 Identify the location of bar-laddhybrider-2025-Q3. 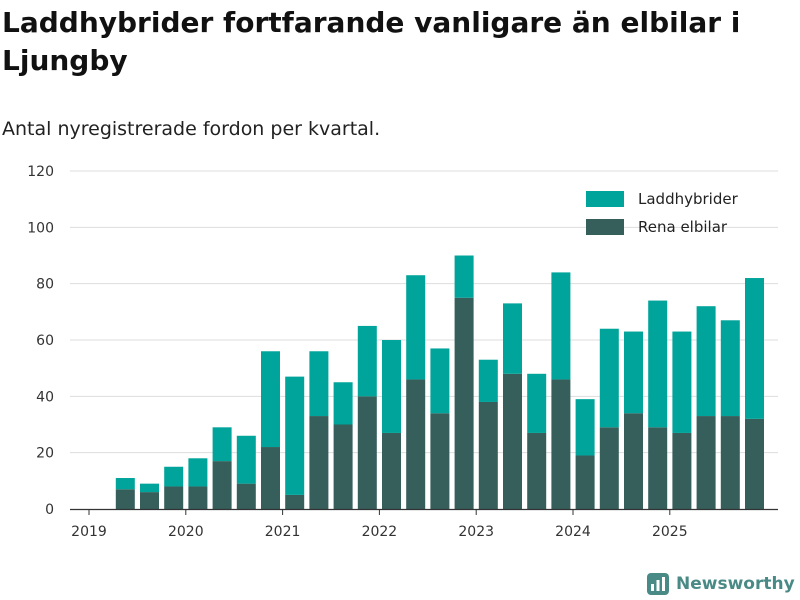
(730, 368).